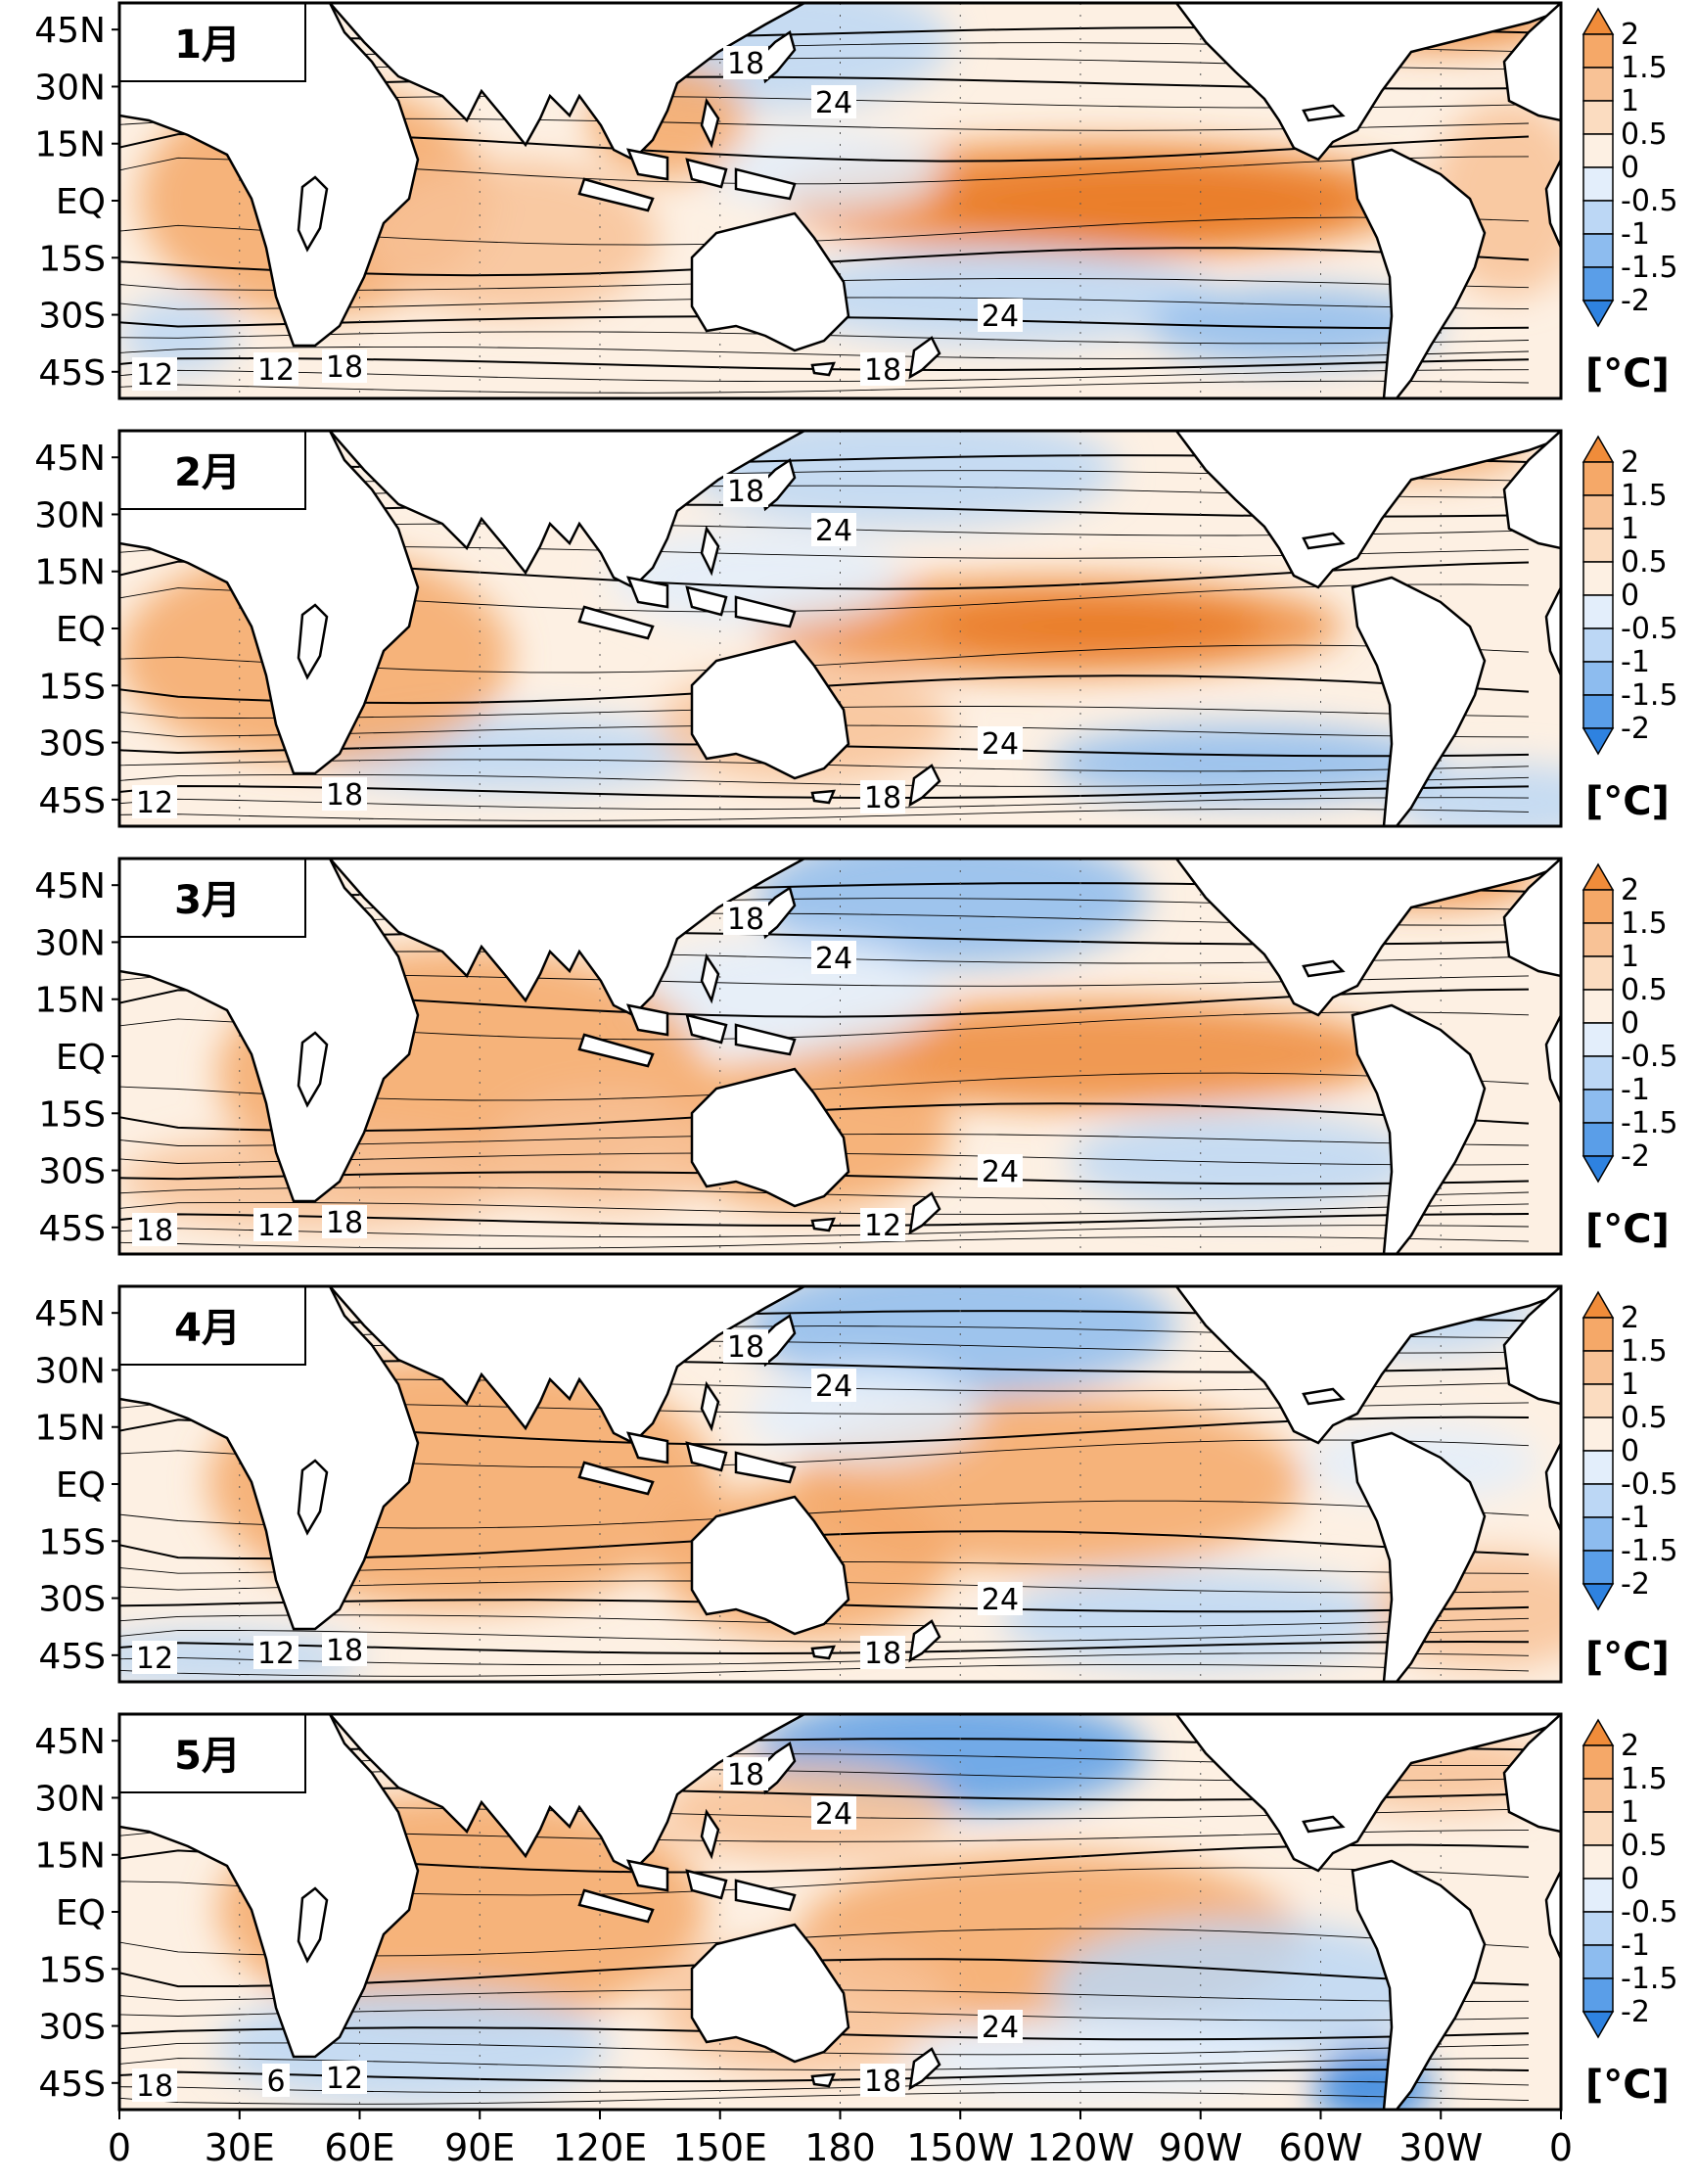 The height and width of the screenshot is (2184, 1696). I want to click on lon-label: 150E, so click(719, 2147).